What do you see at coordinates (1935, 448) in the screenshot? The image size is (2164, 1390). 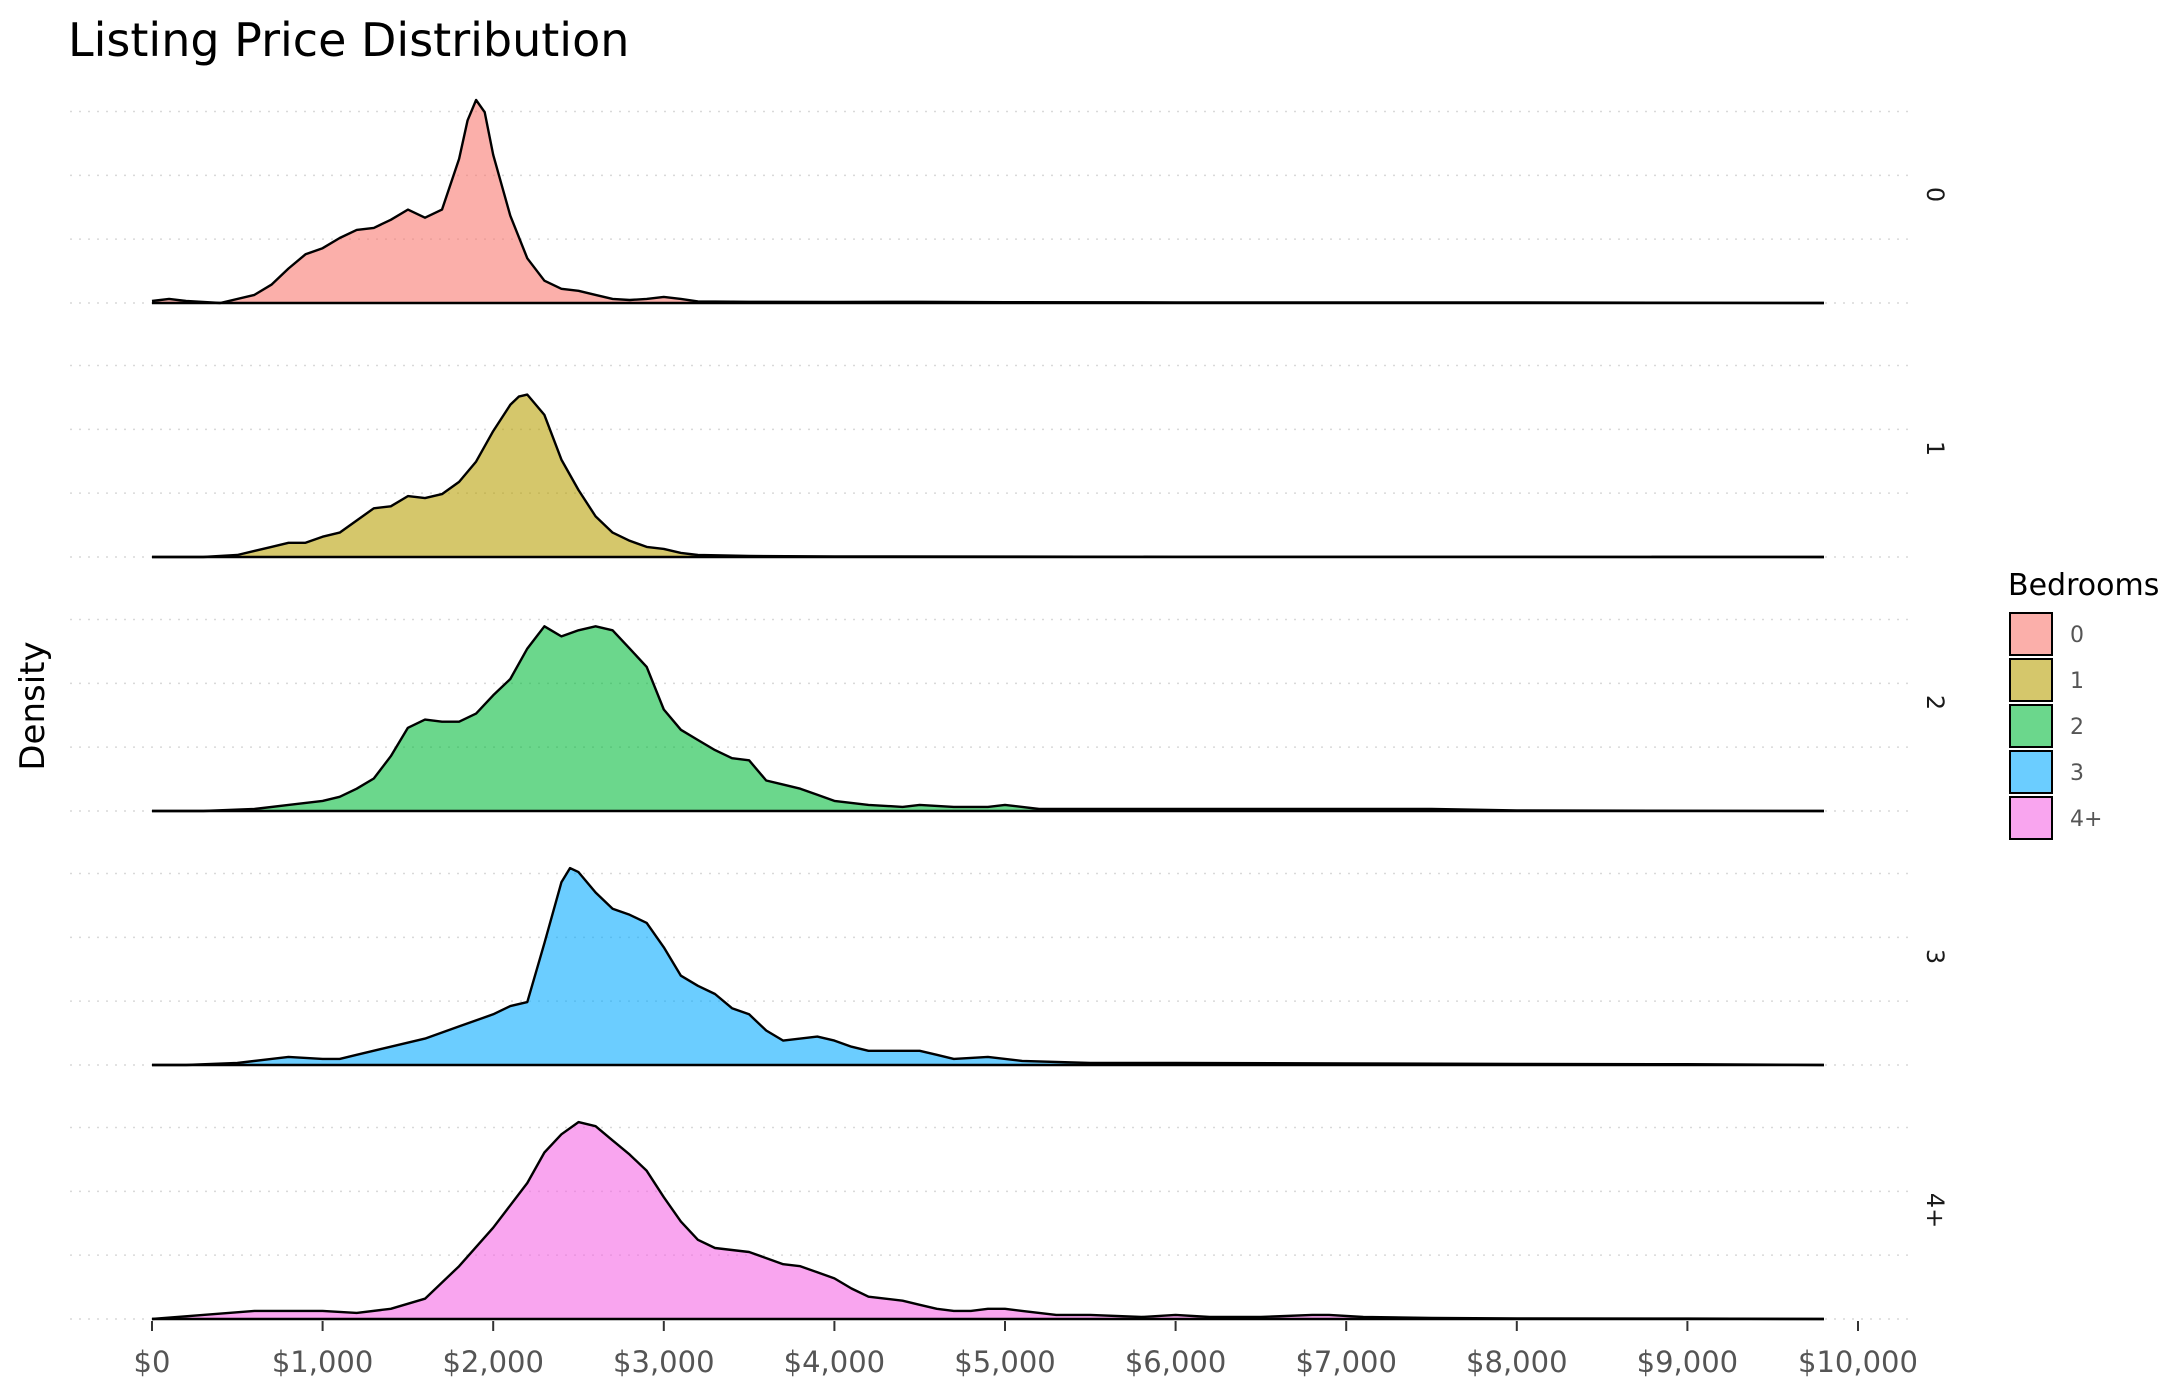 I see `facet-strip-label: 1` at bounding box center [1935, 448].